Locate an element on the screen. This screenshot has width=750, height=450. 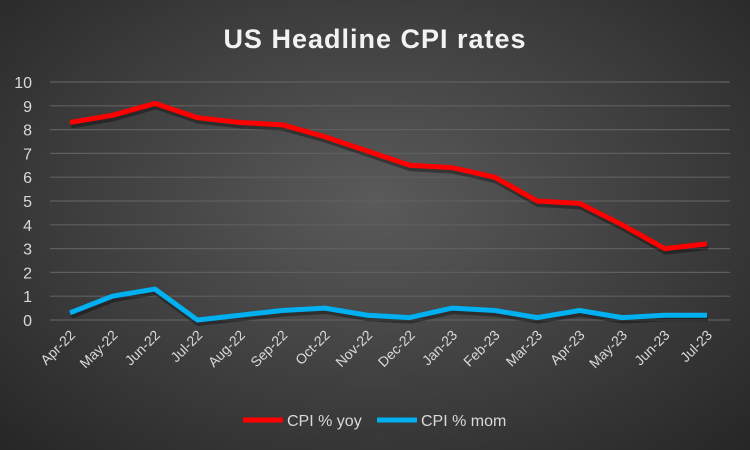
x-tick-label: May-23 is located at coordinates (608, 349).